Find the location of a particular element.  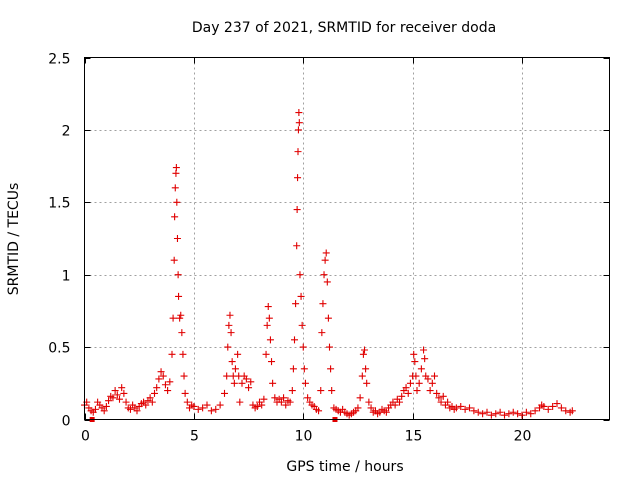

x-axis-label: GPS time / hours is located at coordinates (344, 467).